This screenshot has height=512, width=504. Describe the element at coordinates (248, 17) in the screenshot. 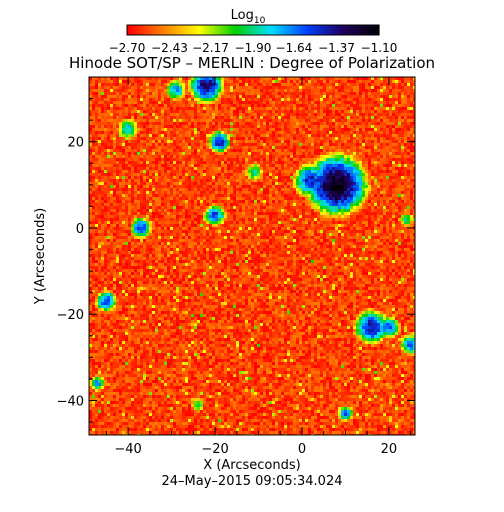

I see `colorbar-title: Log10` at that location.